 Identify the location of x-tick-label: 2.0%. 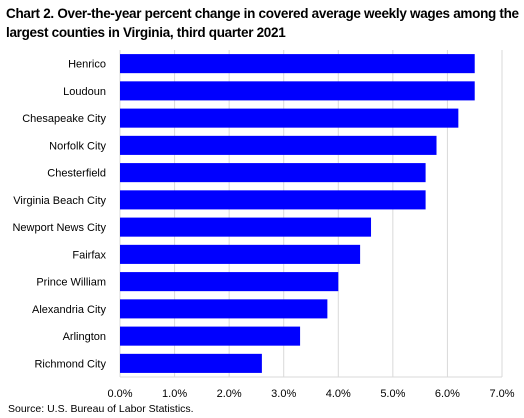
(229, 394).